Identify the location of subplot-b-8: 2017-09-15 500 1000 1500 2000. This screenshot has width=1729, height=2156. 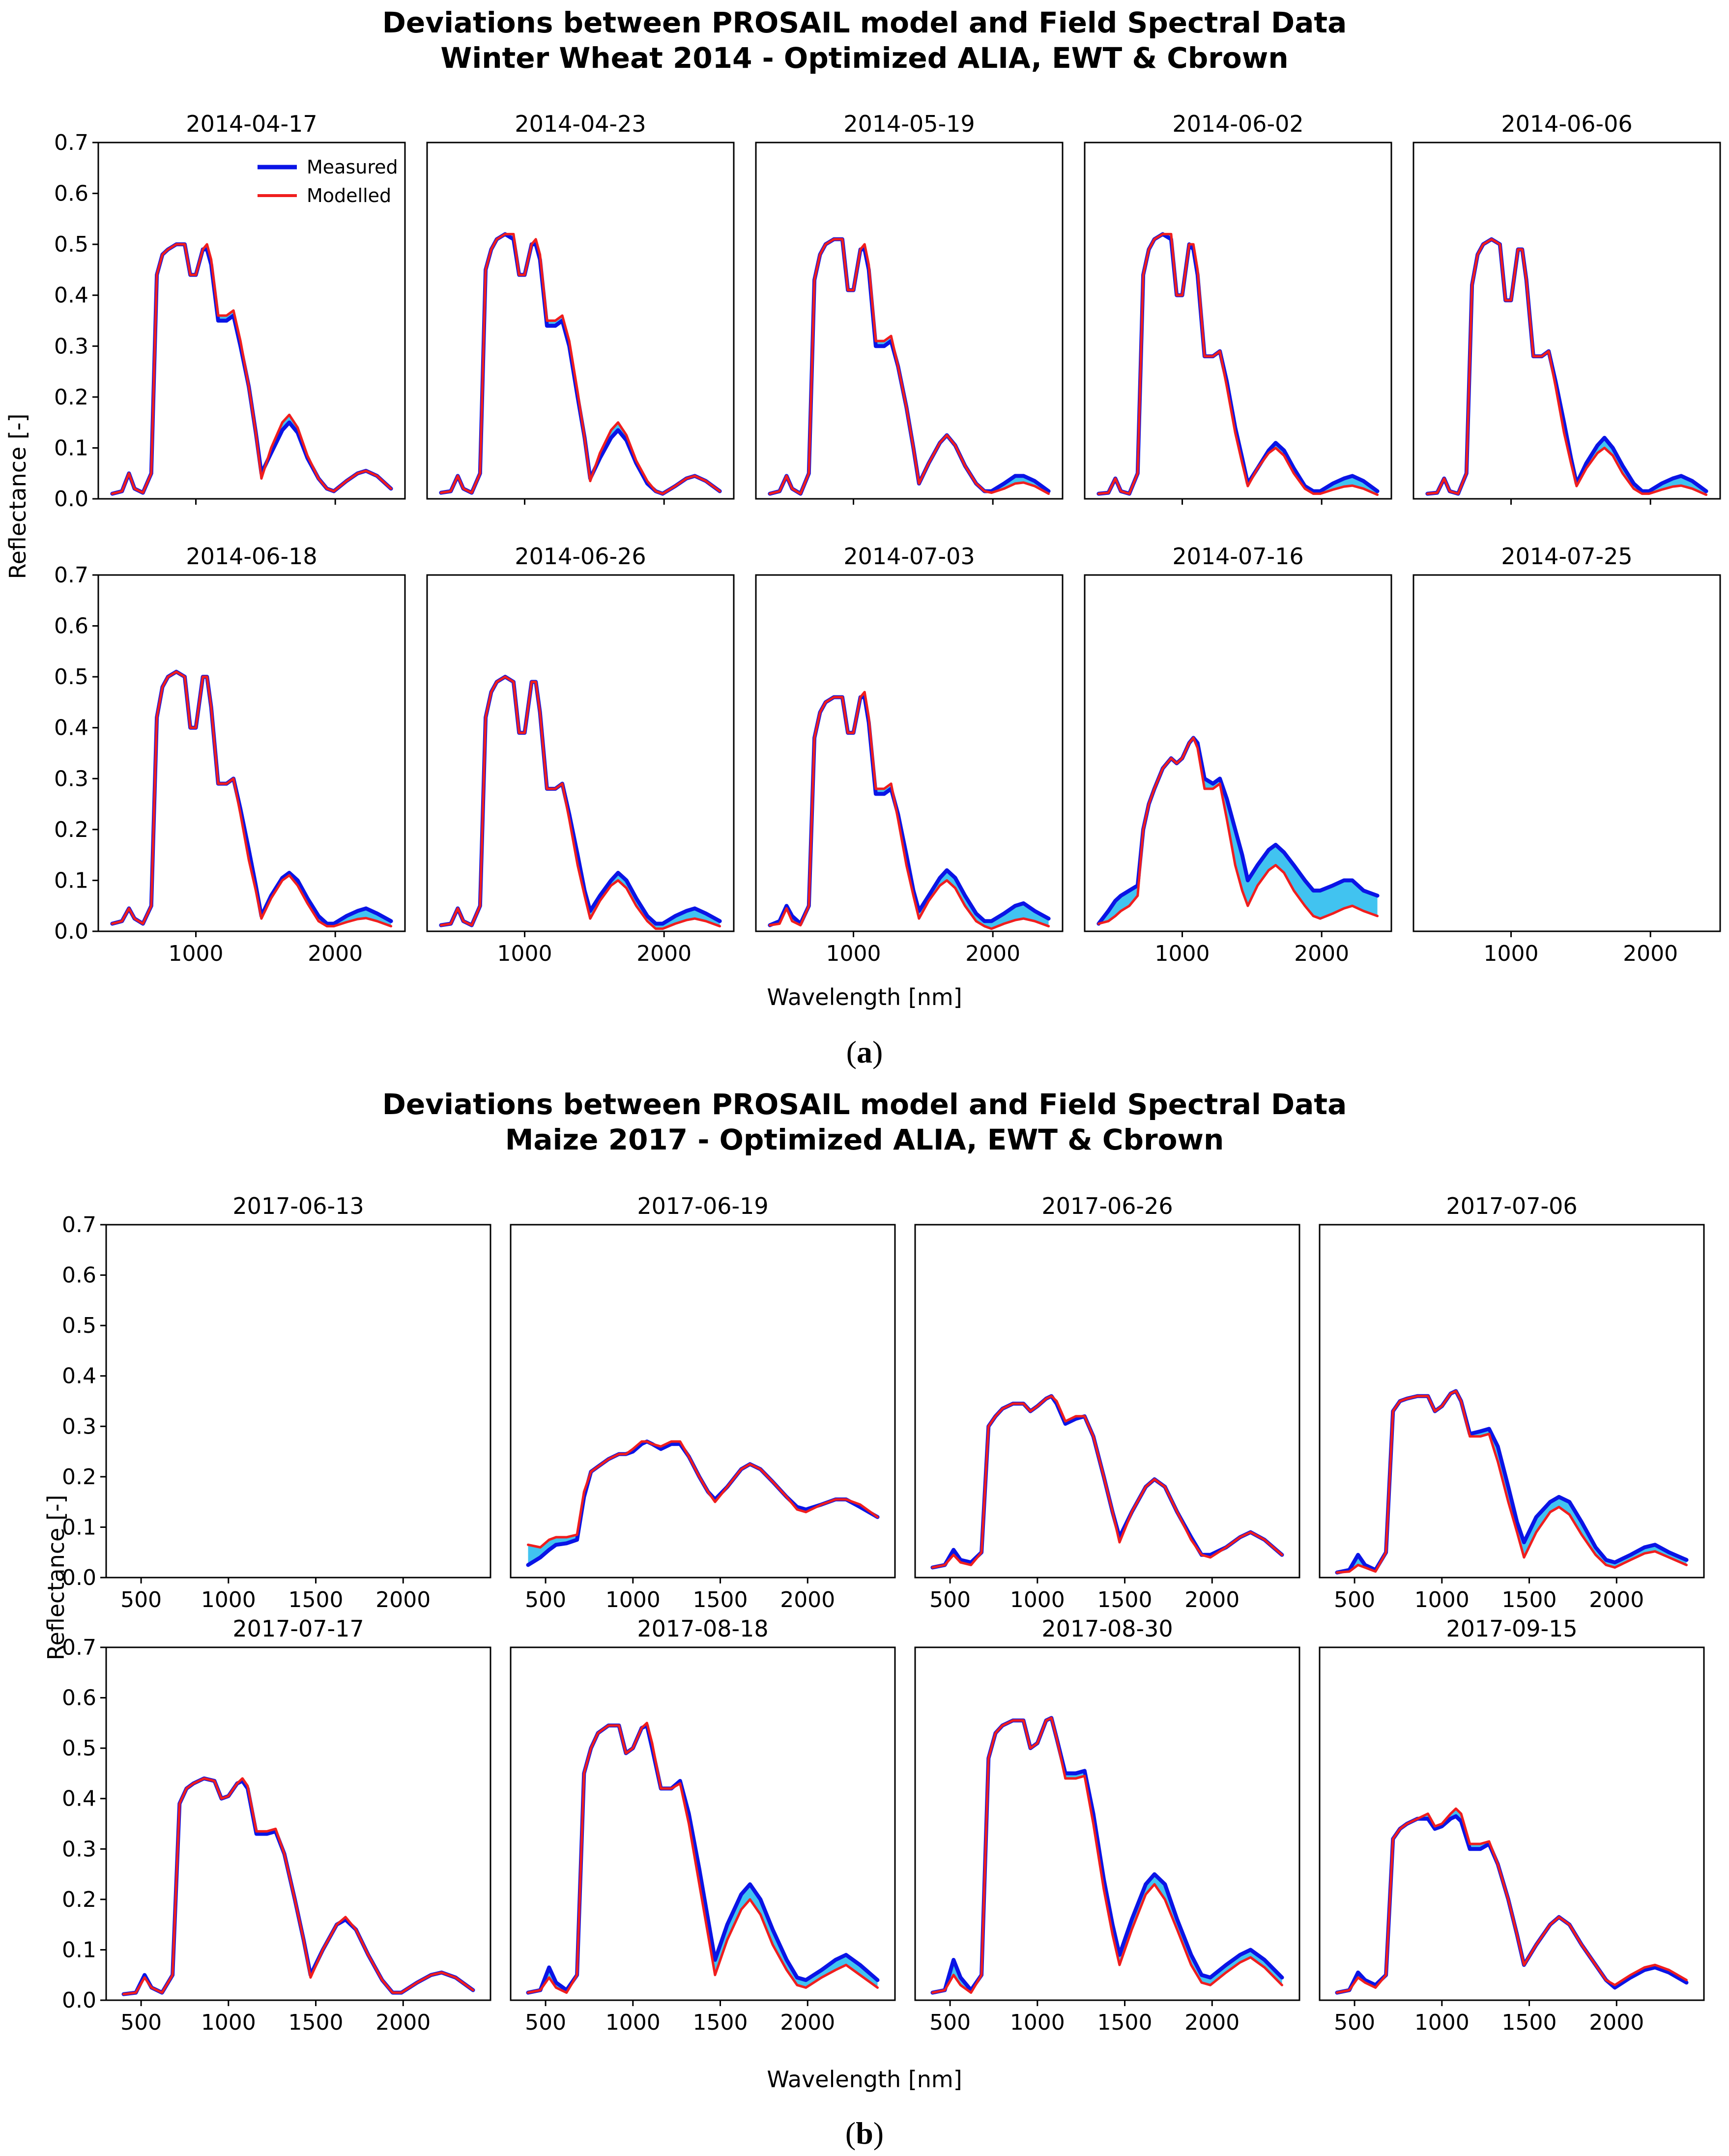
(1512, 1825).